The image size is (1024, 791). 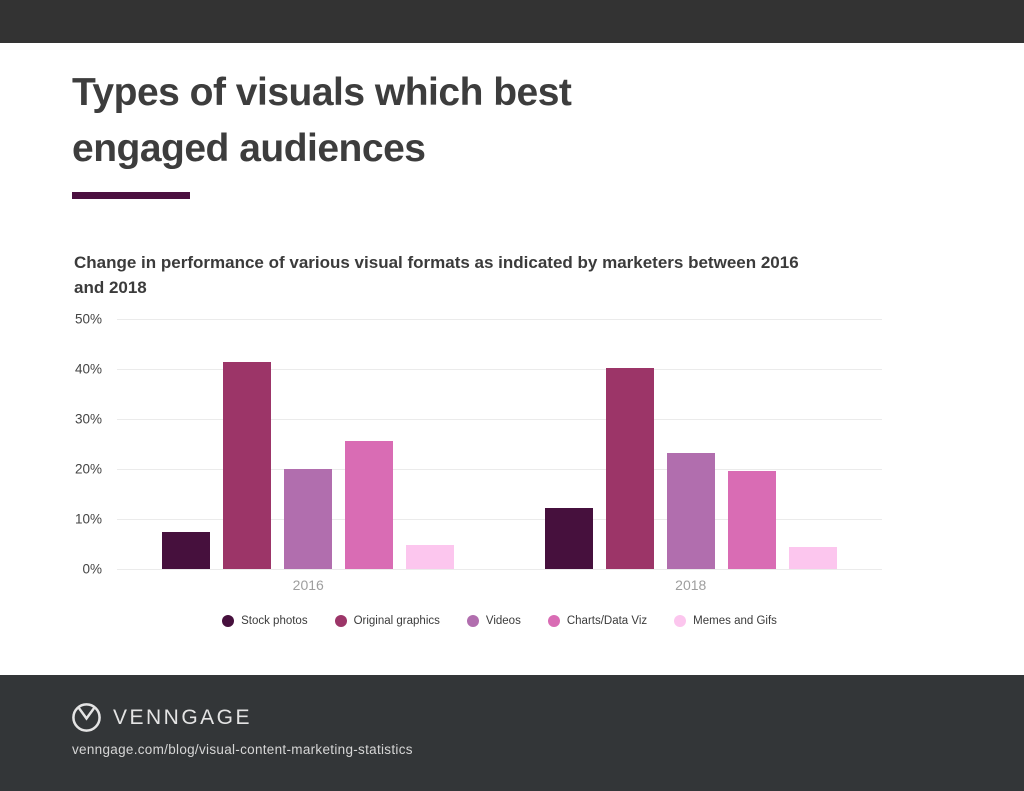 I want to click on page-title-line2: engaged audiences, so click(x=249, y=148).